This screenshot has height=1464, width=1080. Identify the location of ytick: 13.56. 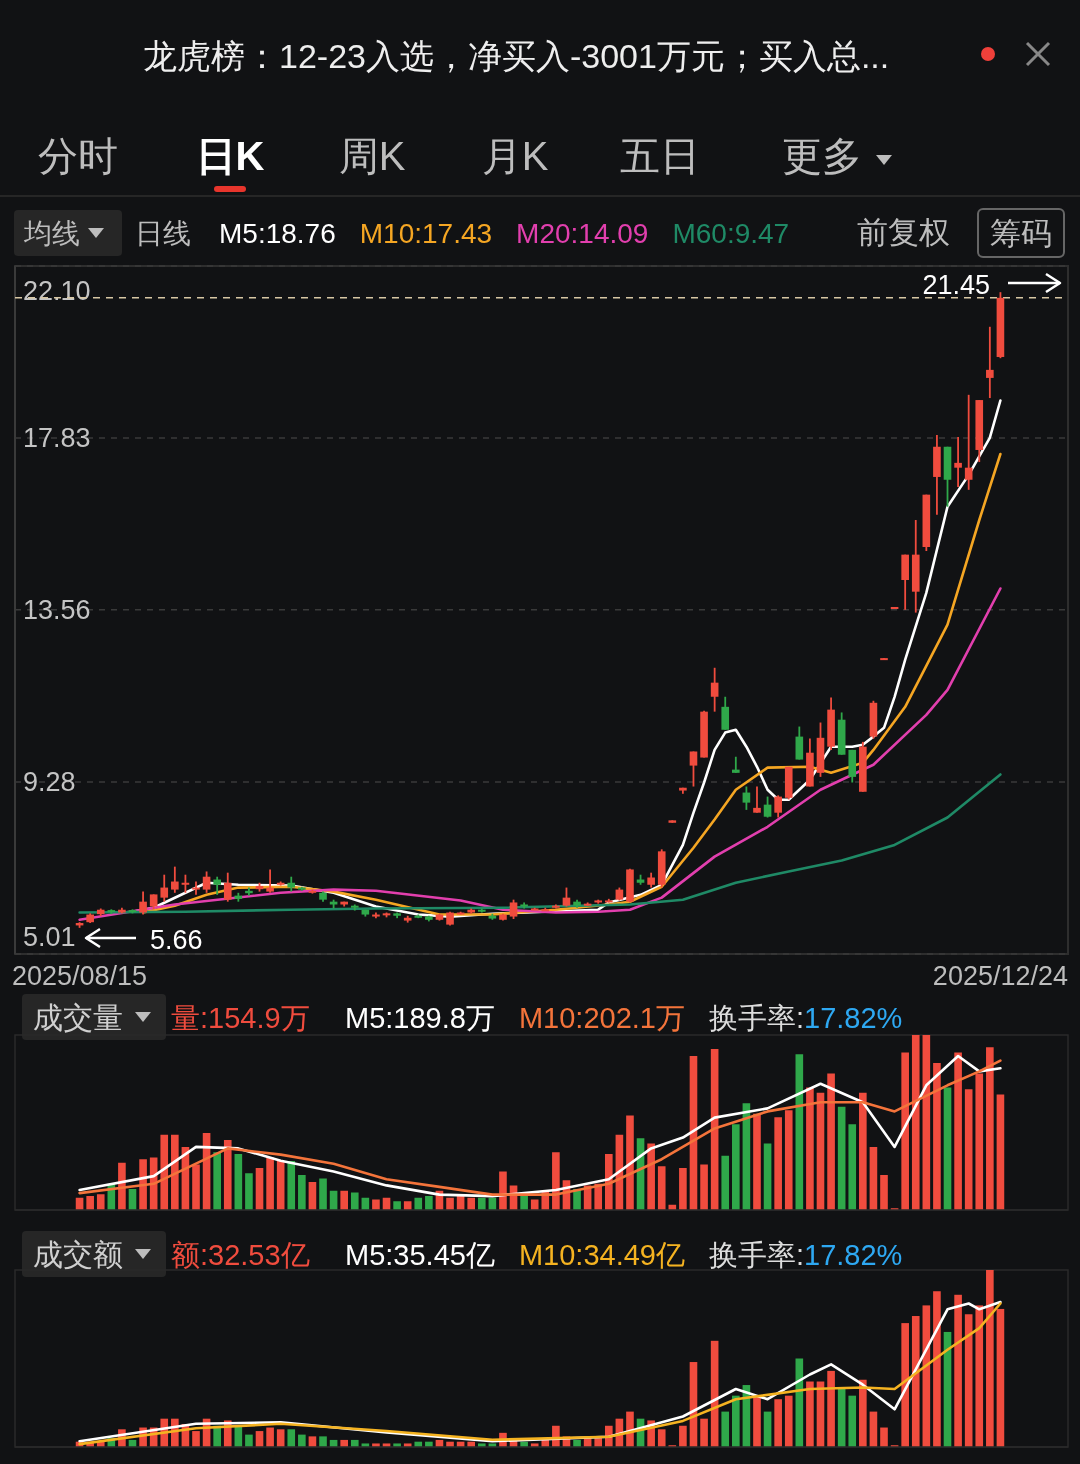
(57, 609).